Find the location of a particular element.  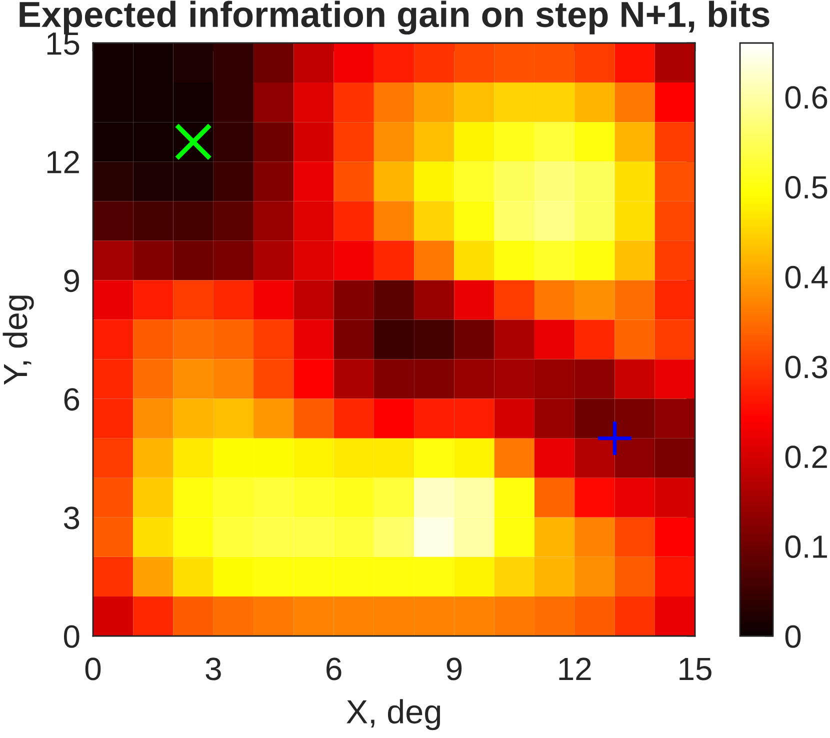

color-bar-label: 0.5 is located at coordinates (806, 187).